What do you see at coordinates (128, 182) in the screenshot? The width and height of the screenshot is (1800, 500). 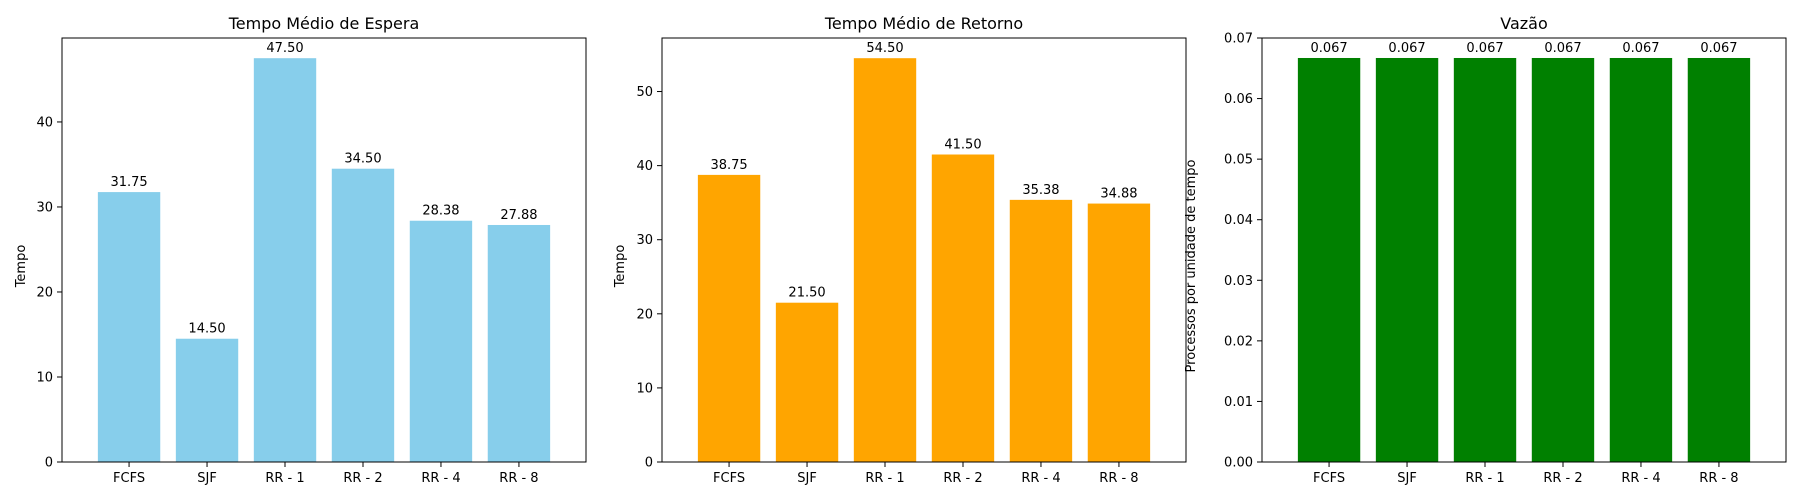 I see `bar-value-label: 31.75` at bounding box center [128, 182].